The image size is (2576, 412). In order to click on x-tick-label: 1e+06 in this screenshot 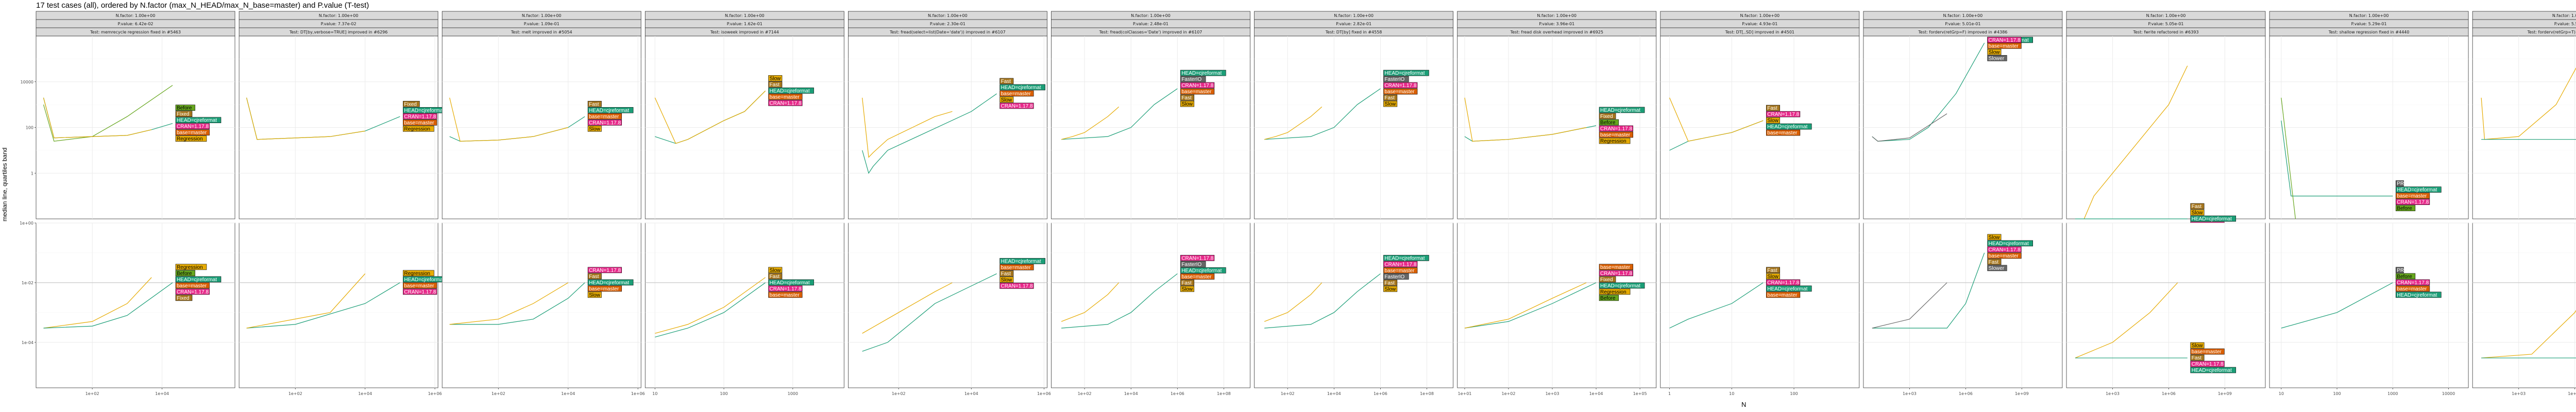, I will do `click(1380, 393)`.